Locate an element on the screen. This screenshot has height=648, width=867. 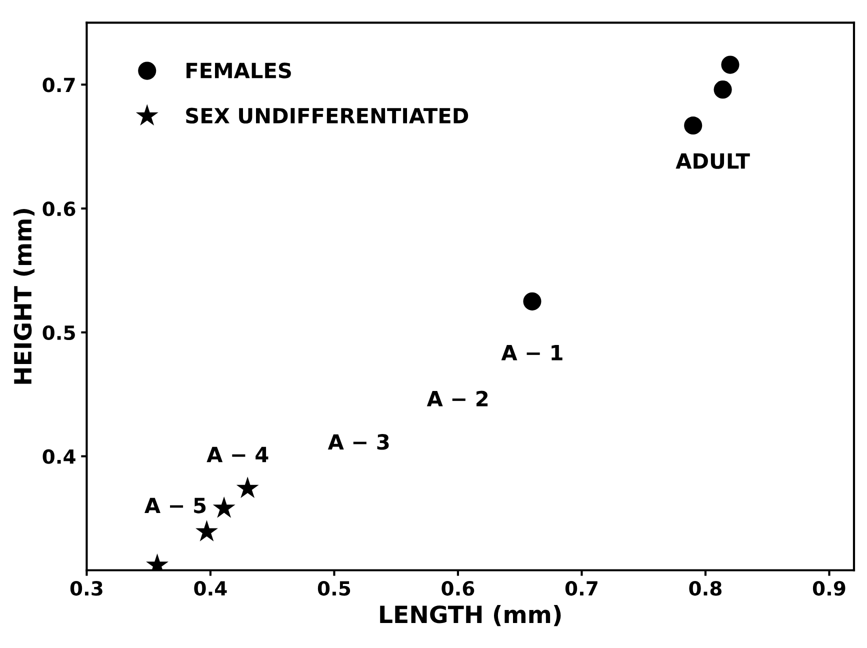
y-tick-label: 0.7 is located at coordinates (58, 85).